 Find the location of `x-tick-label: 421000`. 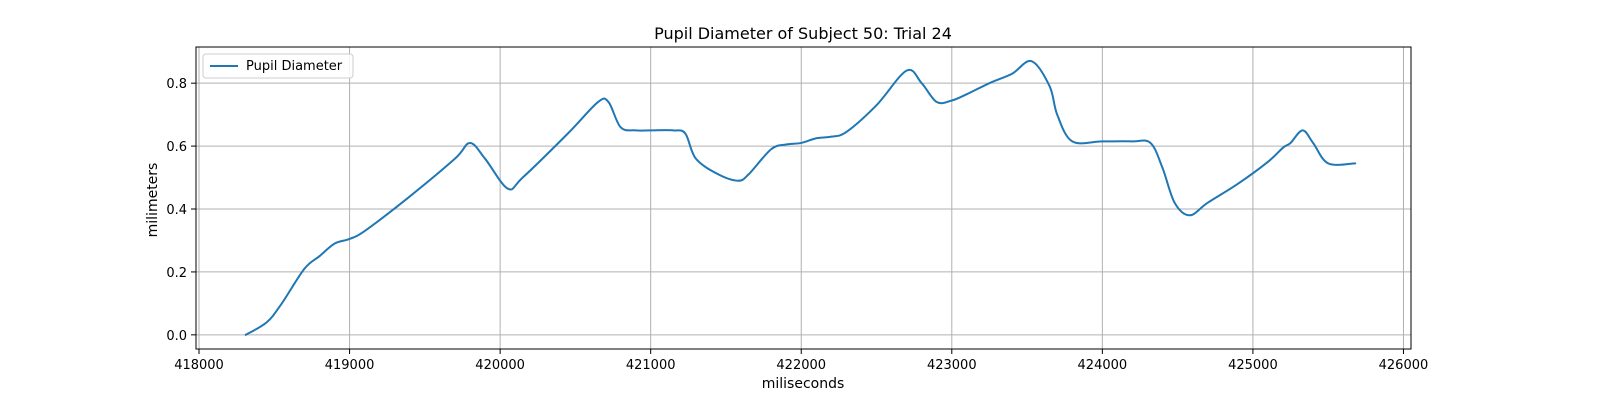

x-tick-label: 421000 is located at coordinates (651, 365).